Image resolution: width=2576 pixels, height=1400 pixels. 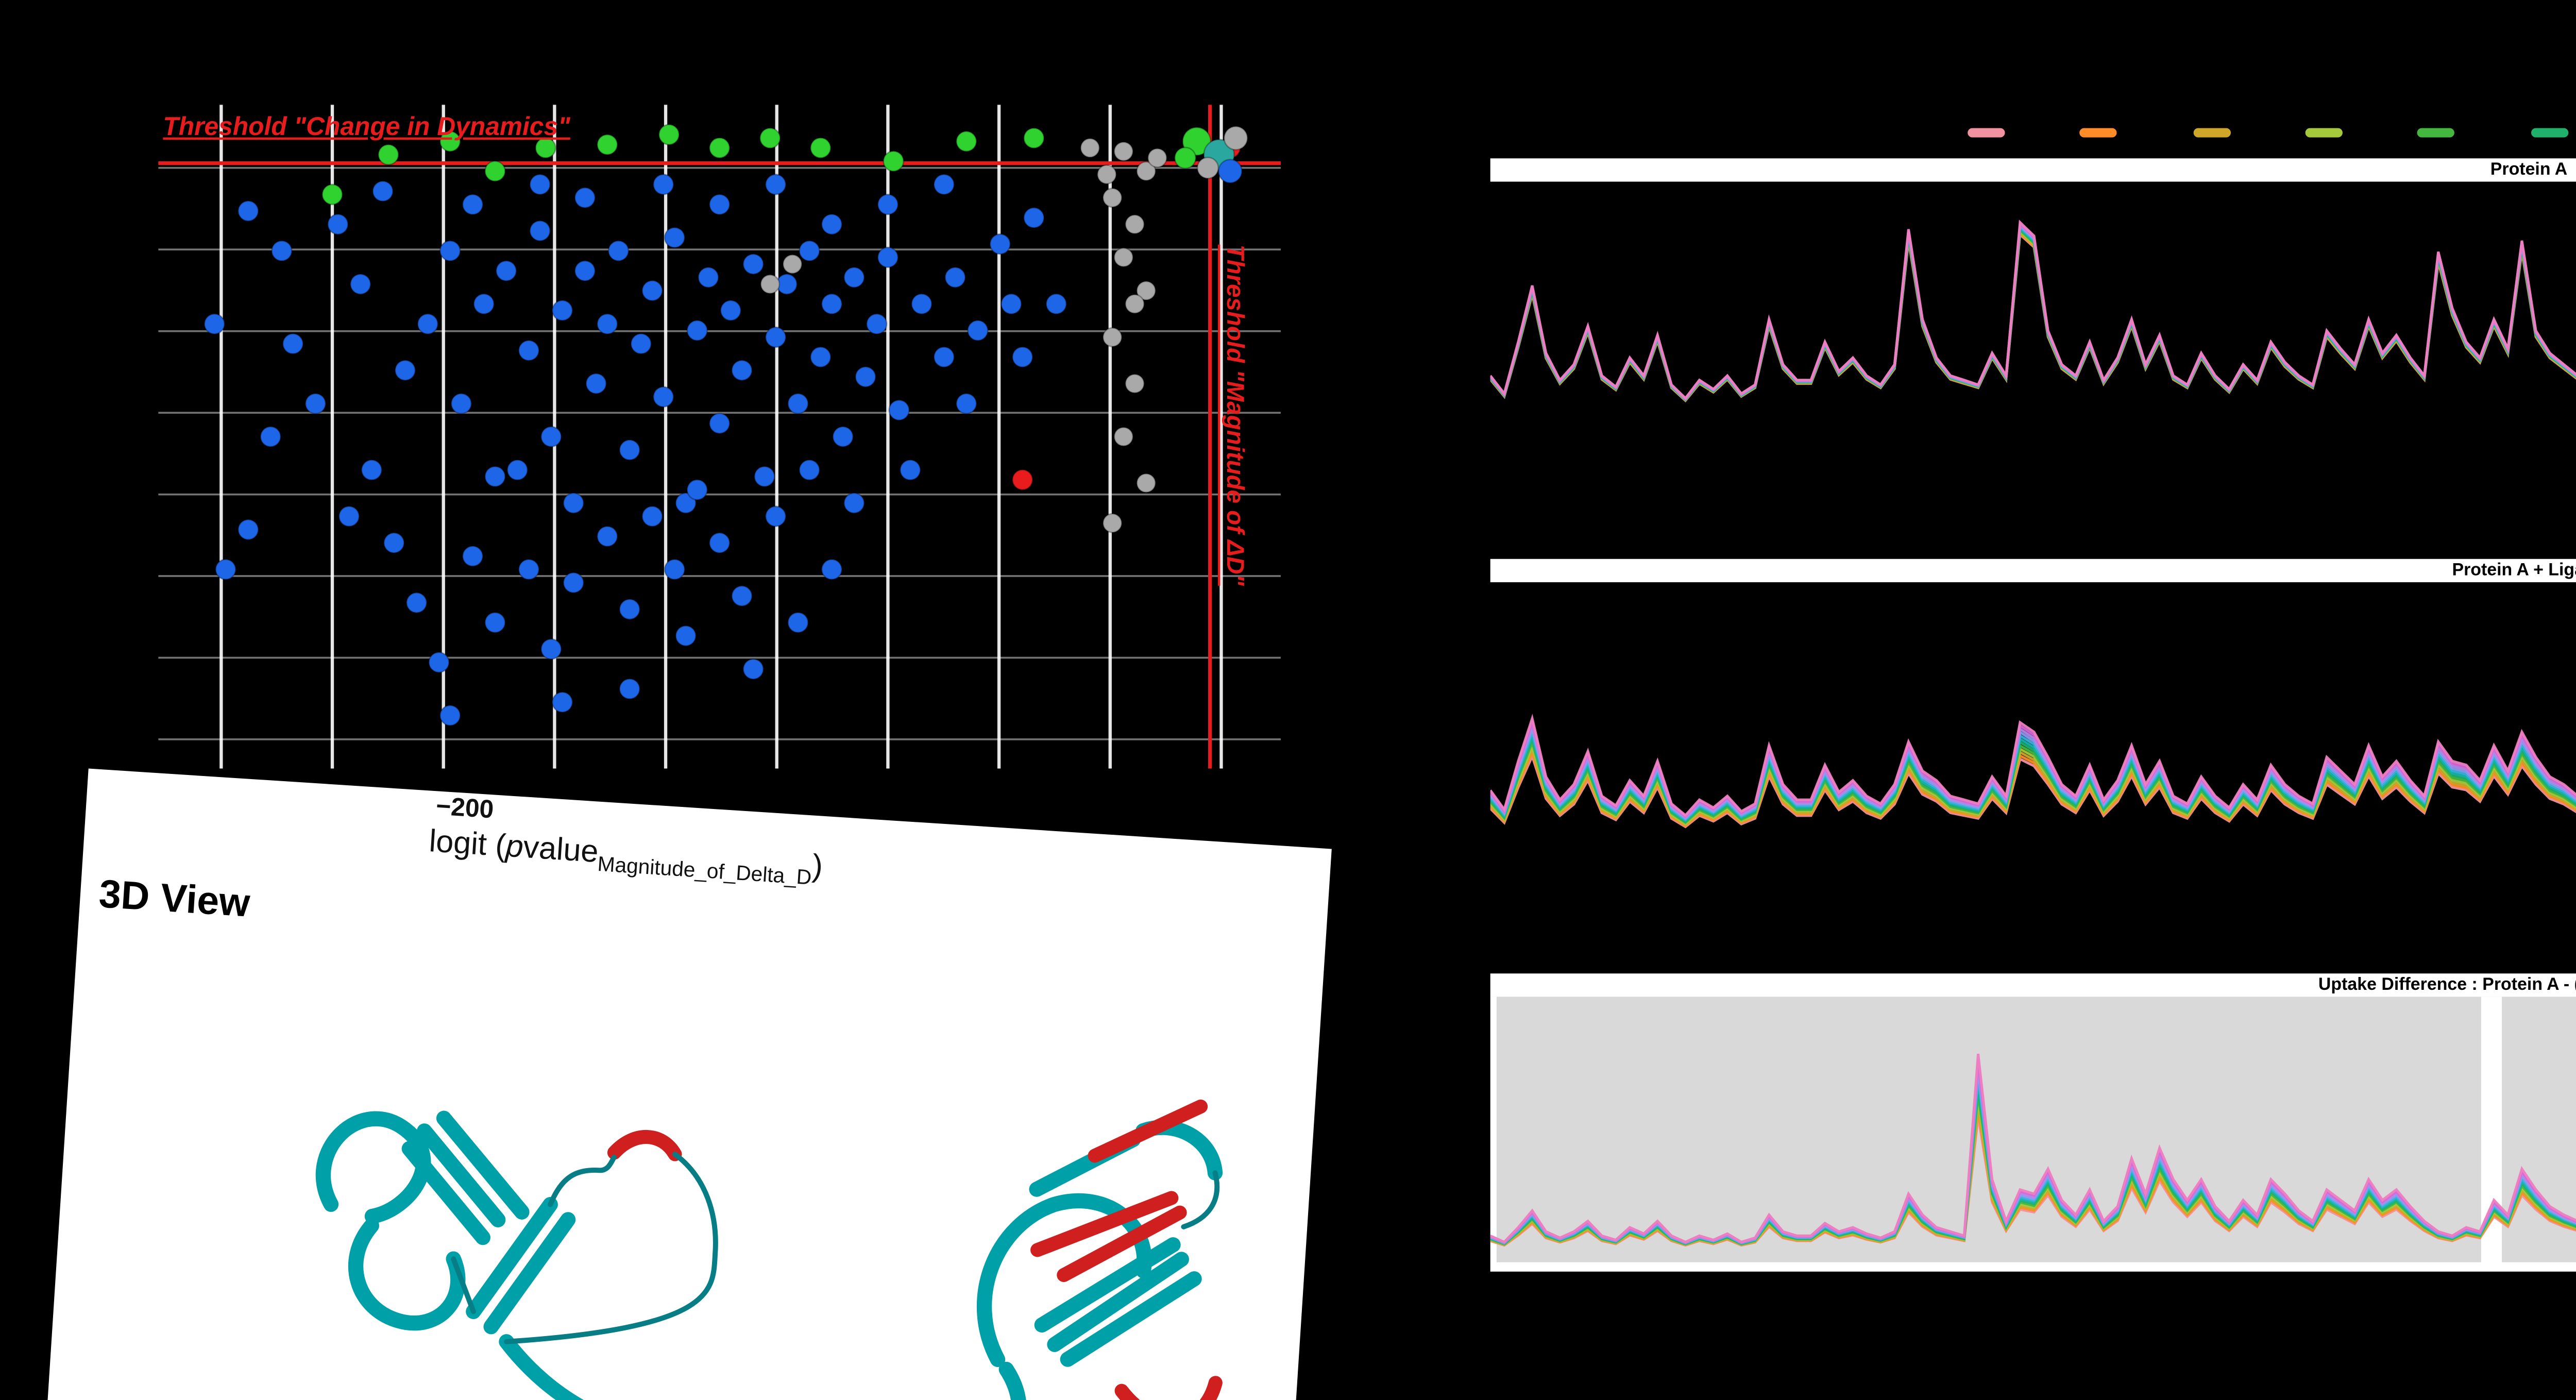 I want to click on uptake-difference-chart, so click(x=2033, y=1134).